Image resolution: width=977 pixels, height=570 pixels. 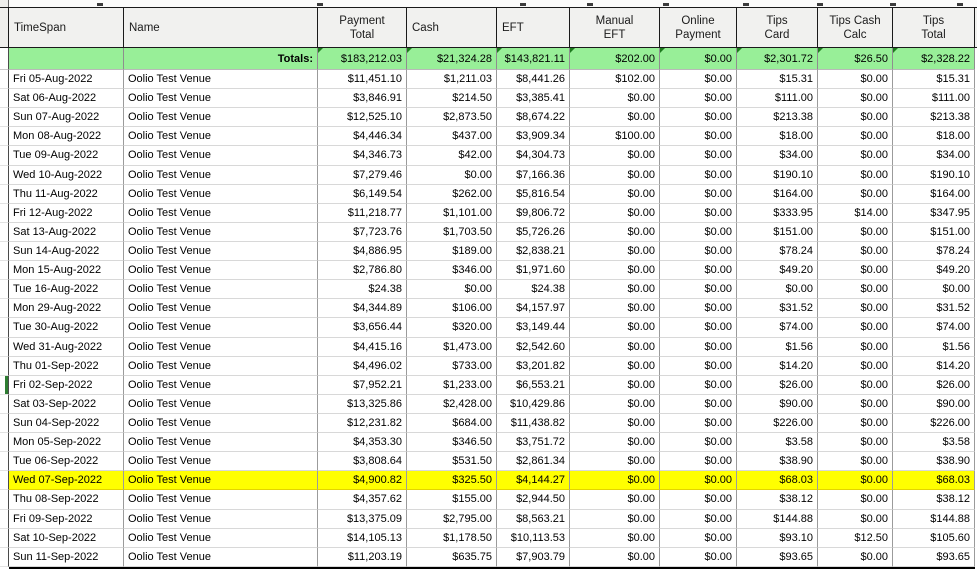 I want to click on totals-cell-tips_cash_calc: $26.50, so click(x=855, y=59).